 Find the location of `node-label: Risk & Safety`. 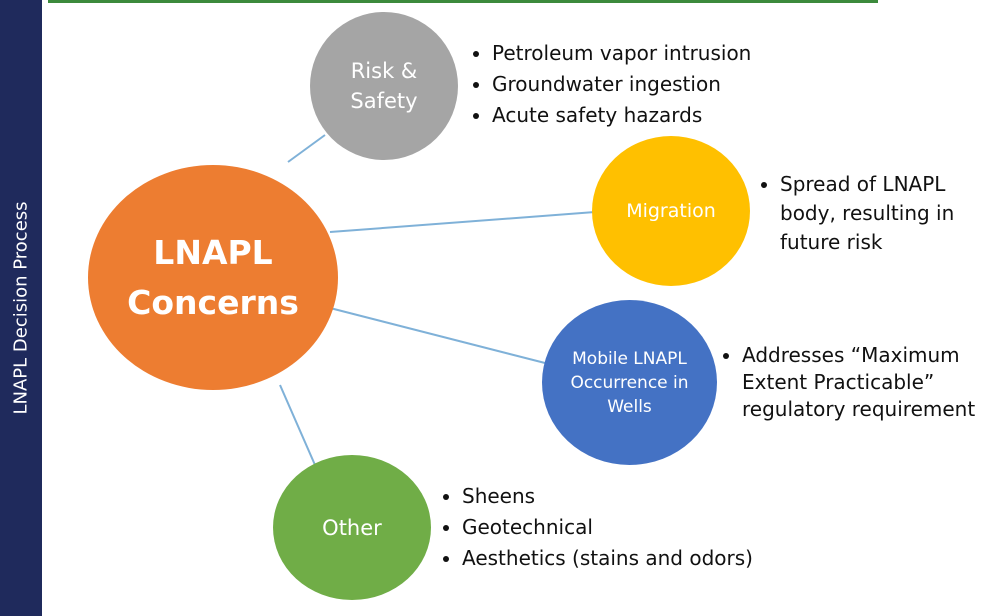

node-label: Risk & Safety is located at coordinates (384, 86).